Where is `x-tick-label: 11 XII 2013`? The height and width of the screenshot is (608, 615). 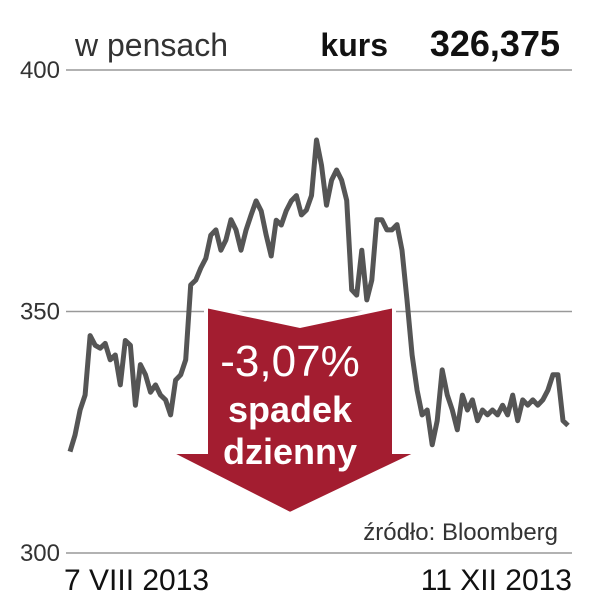 x-tick-label: 11 XII 2013 is located at coordinates (496, 580).